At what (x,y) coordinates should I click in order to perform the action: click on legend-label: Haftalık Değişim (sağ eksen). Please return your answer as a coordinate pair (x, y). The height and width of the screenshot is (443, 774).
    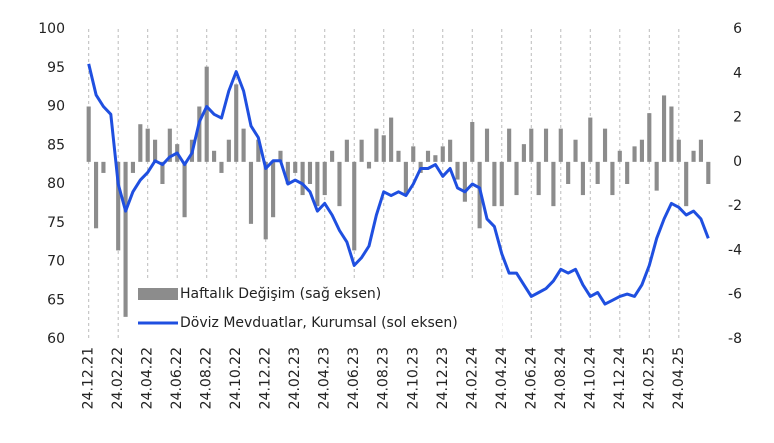
    Looking at the image, I should click on (280, 294).